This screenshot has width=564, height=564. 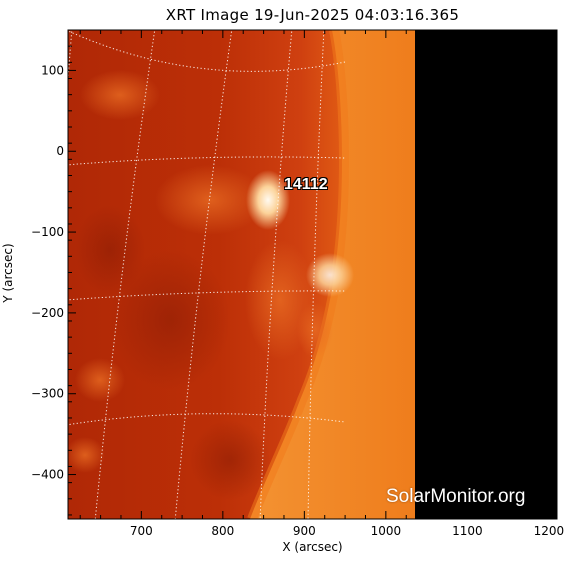 What do you see at coordinates (222, 531) in the screenshot?
I see `x-tick-label: 800` at bounding box center [222, 531].